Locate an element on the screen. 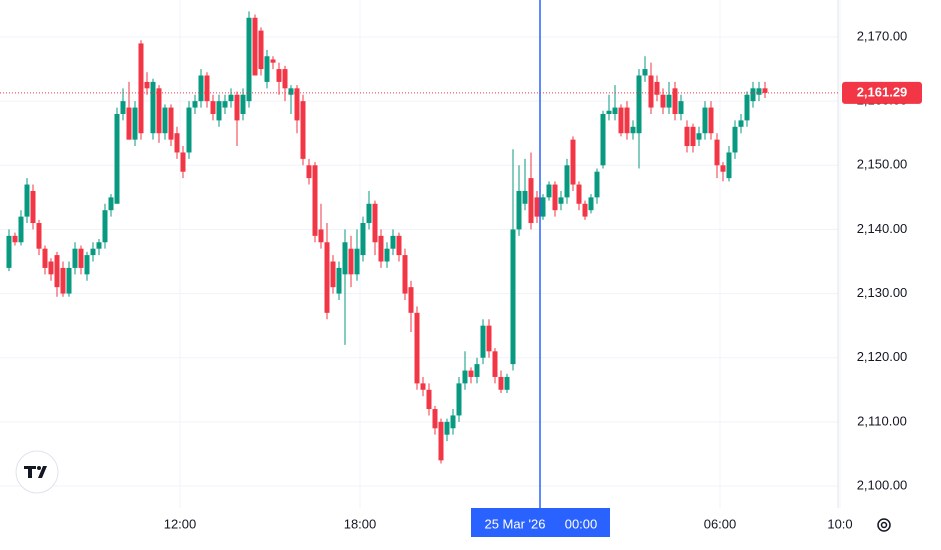  crosshair-date: 25 Mar '26 is located at coordinates (514, 523).